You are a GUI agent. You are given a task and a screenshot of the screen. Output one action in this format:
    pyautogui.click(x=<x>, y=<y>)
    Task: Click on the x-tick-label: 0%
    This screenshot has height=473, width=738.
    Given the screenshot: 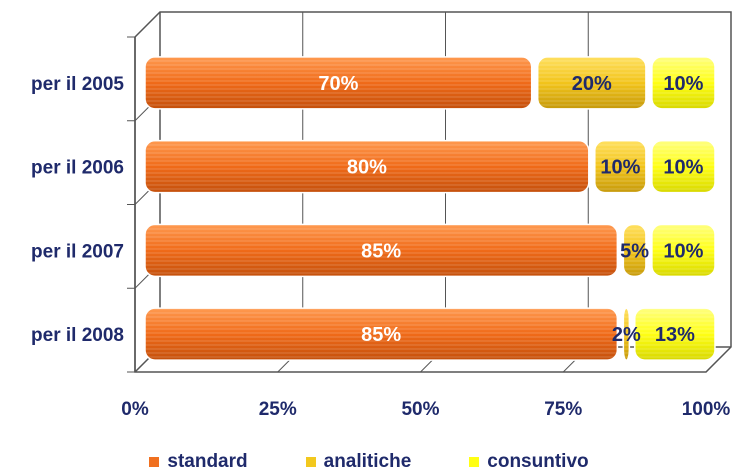 What is the action you would take?
    pyautogui.click(x=135, y=409)
    